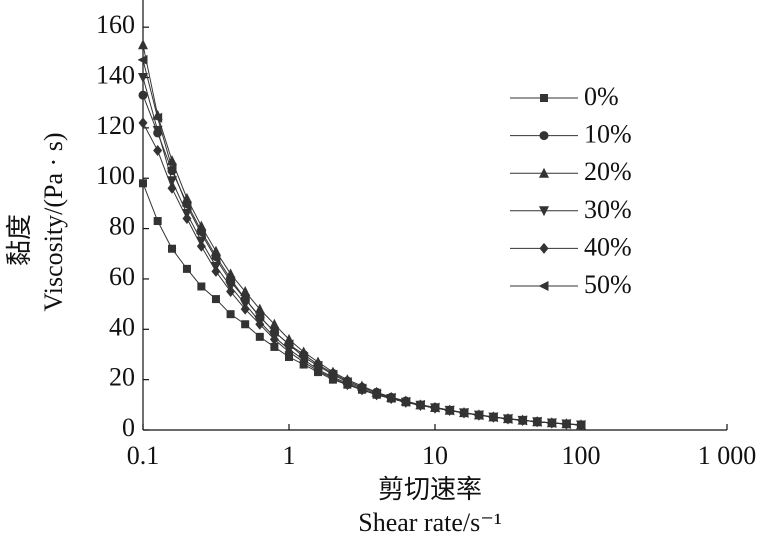 The height and width of the screenshot is (539, 766). I want to click on y-tick-label: 80, so click(122, 226).